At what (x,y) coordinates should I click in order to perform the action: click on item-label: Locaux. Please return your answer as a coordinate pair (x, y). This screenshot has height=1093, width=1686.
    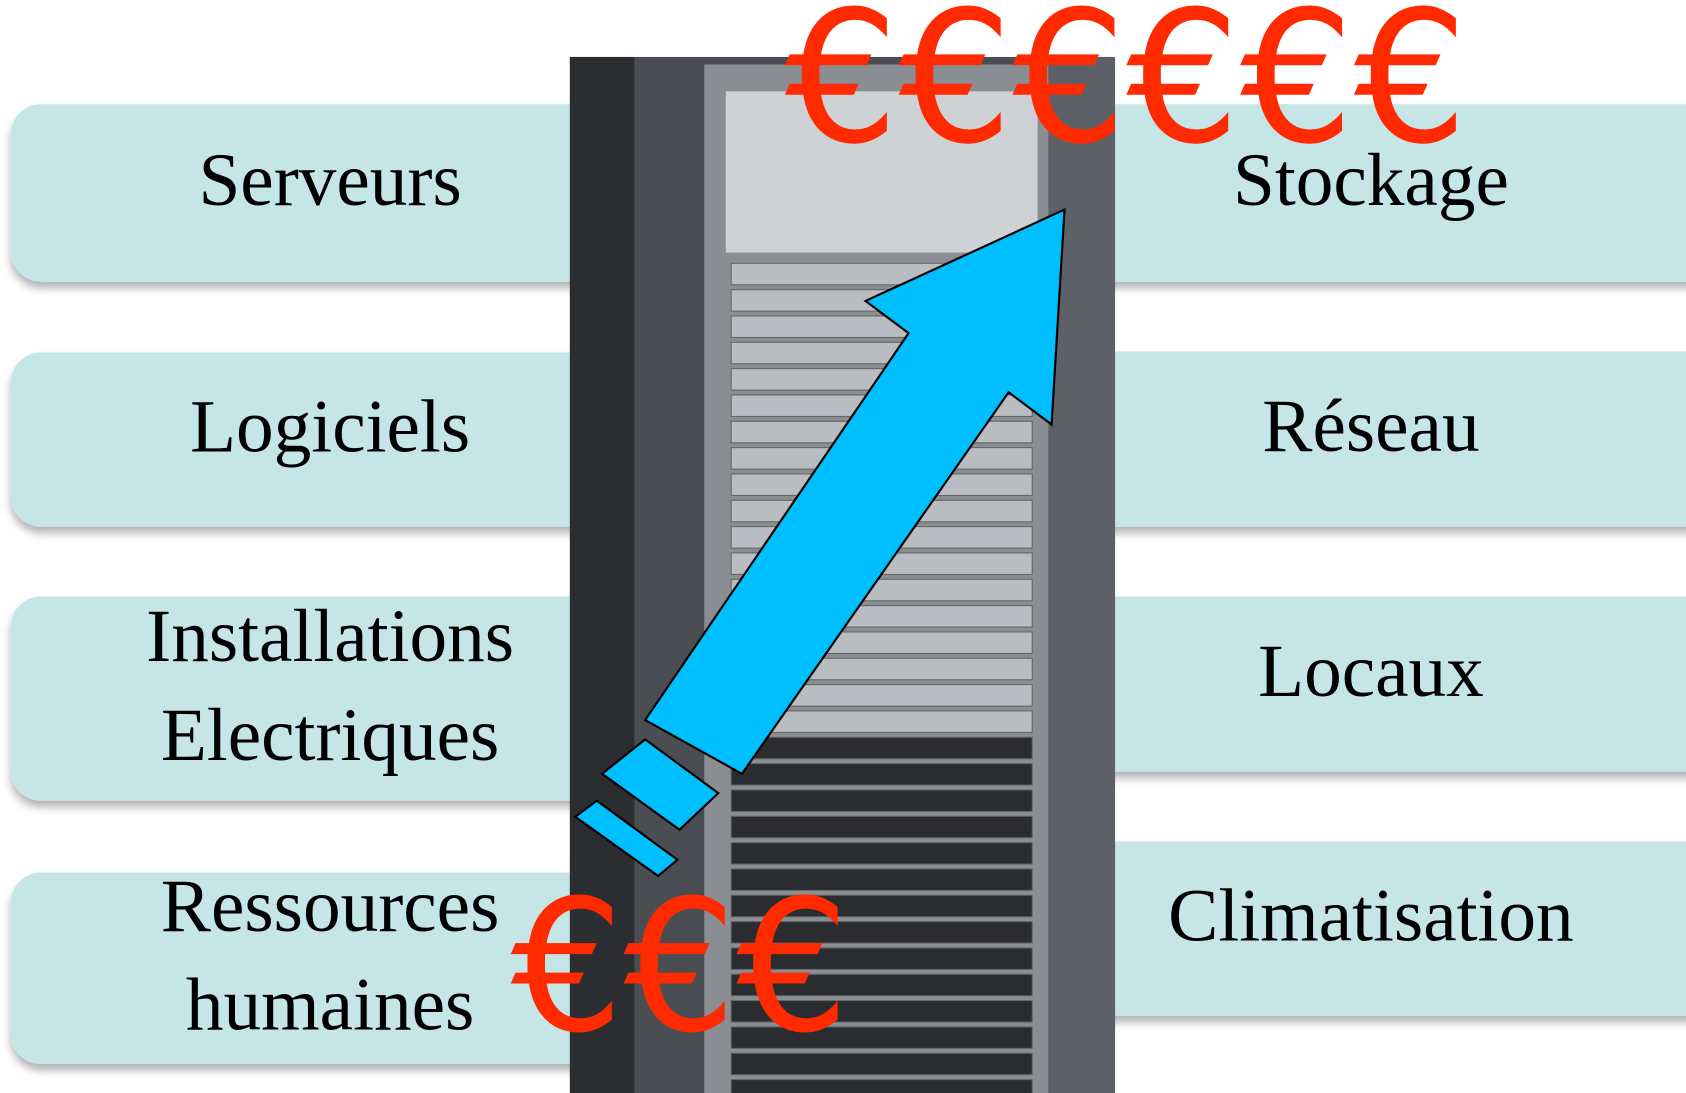
    Looking at the image, I should click on (1371, 671).